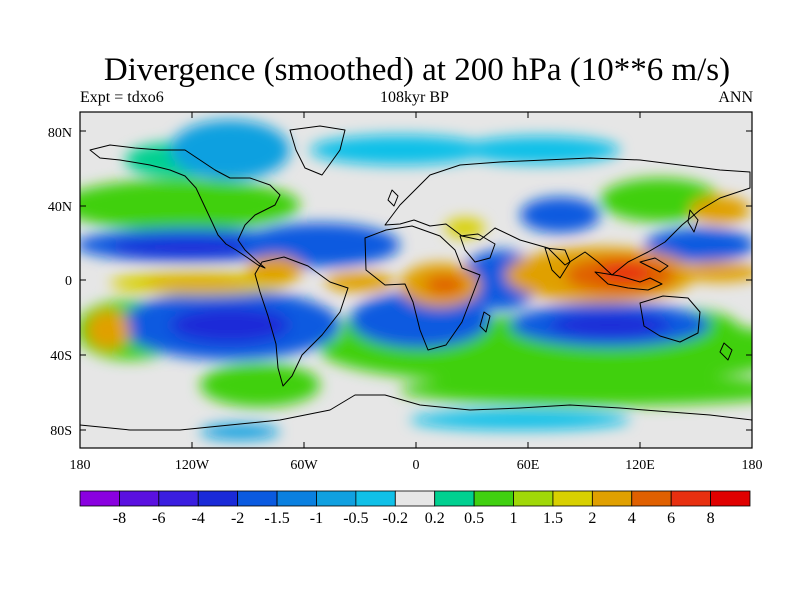  What do you see at coordinates (671, 518) in the screenshot?
I see `colorbar-label: 6` at bounding box center [671, 518].